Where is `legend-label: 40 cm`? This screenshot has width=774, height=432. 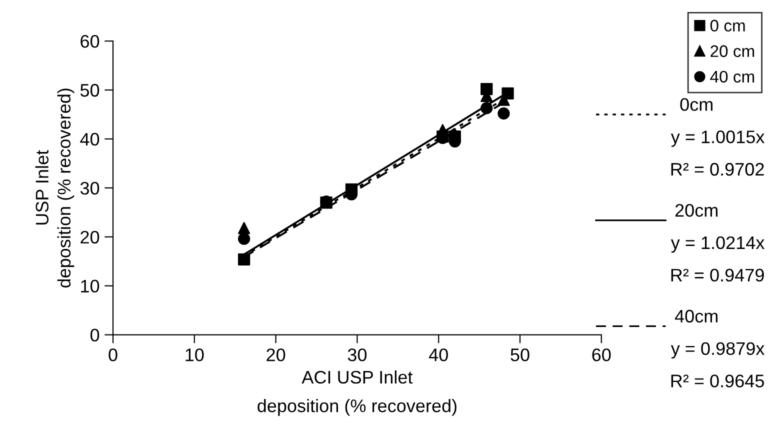 legend-label: 40 cm is located at coordinates (732, 76).